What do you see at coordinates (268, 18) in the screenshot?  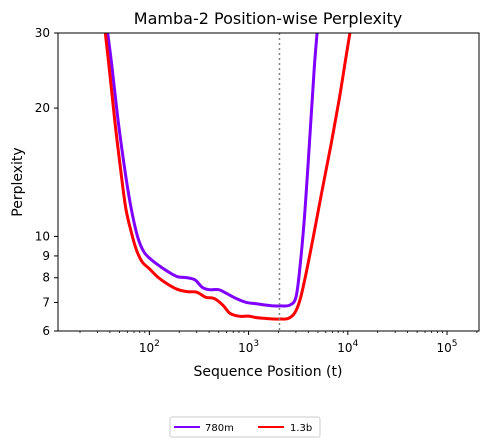 I see `chart-title: Mamba-2 Position-wise Perplexity` at bounding box center [268, 18].